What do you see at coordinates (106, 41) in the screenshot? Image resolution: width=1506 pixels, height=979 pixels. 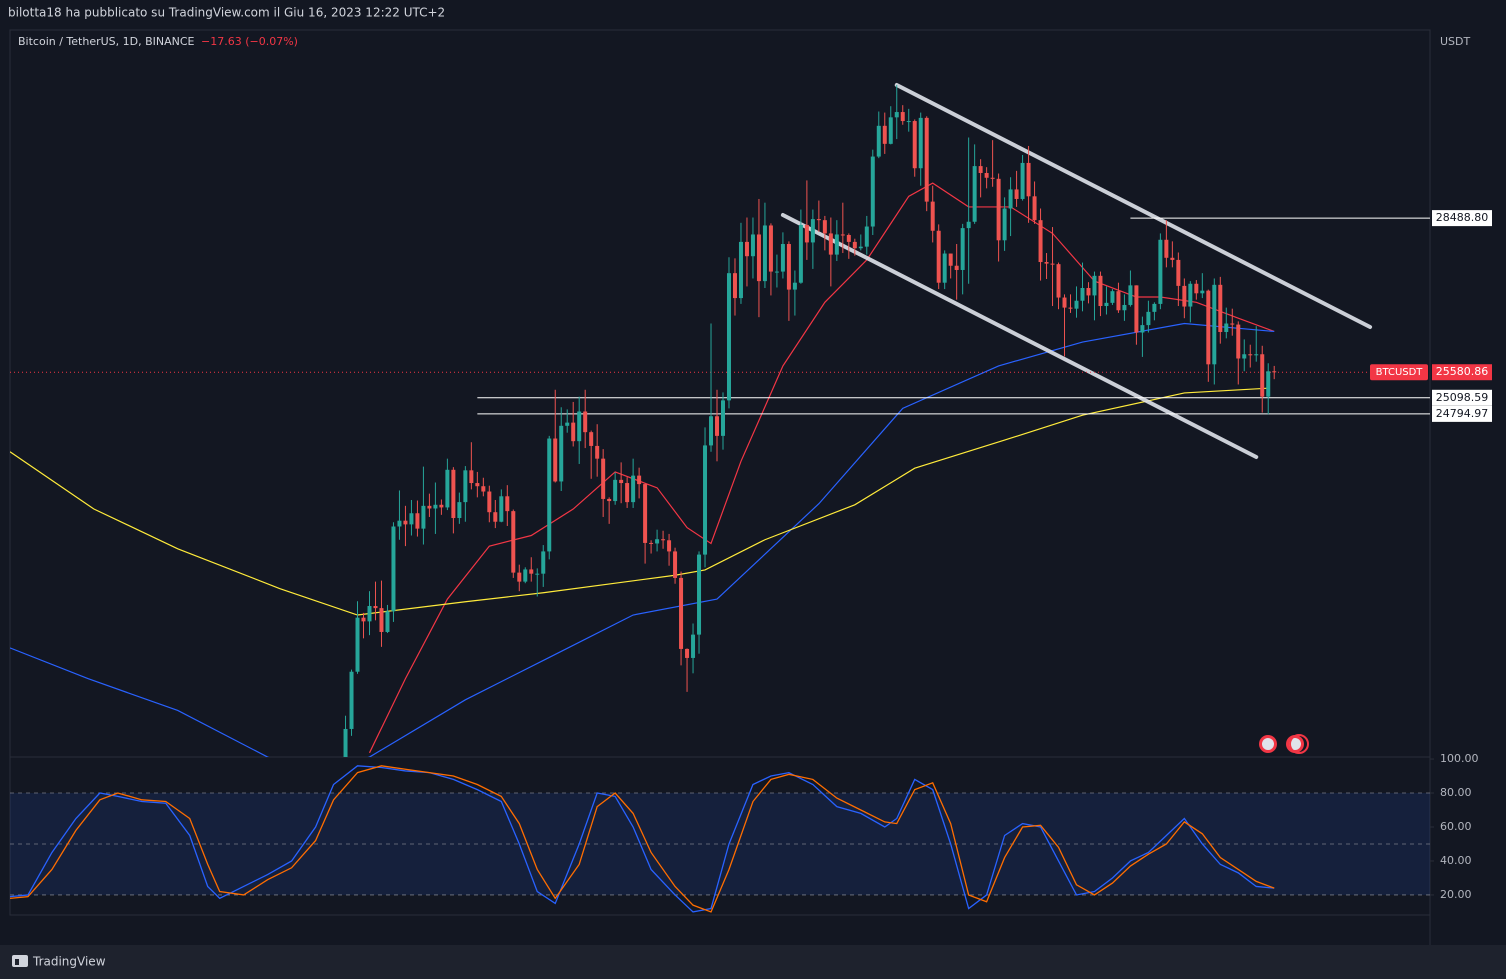 I see `chart-title: Bitcoin / TetherUS, 1D, BINANCE` at bounding box center [106, 41].